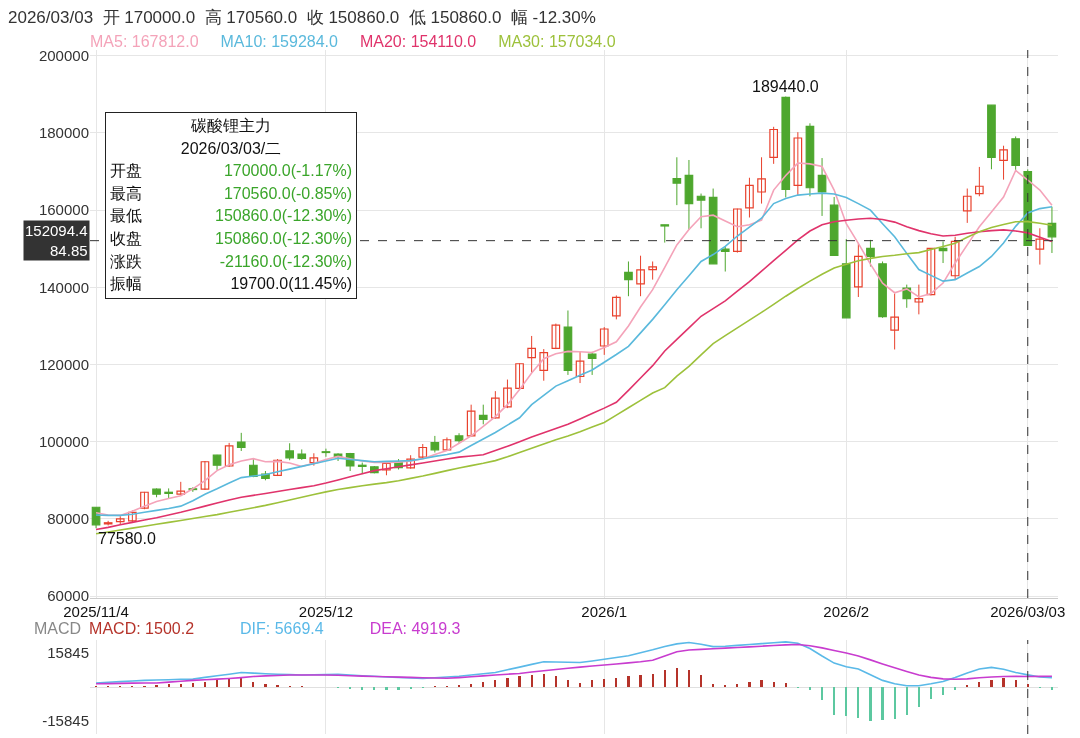 The image size is (1080, 738). I want to click on x-tick-label: 2026/1, so click(604, 611).